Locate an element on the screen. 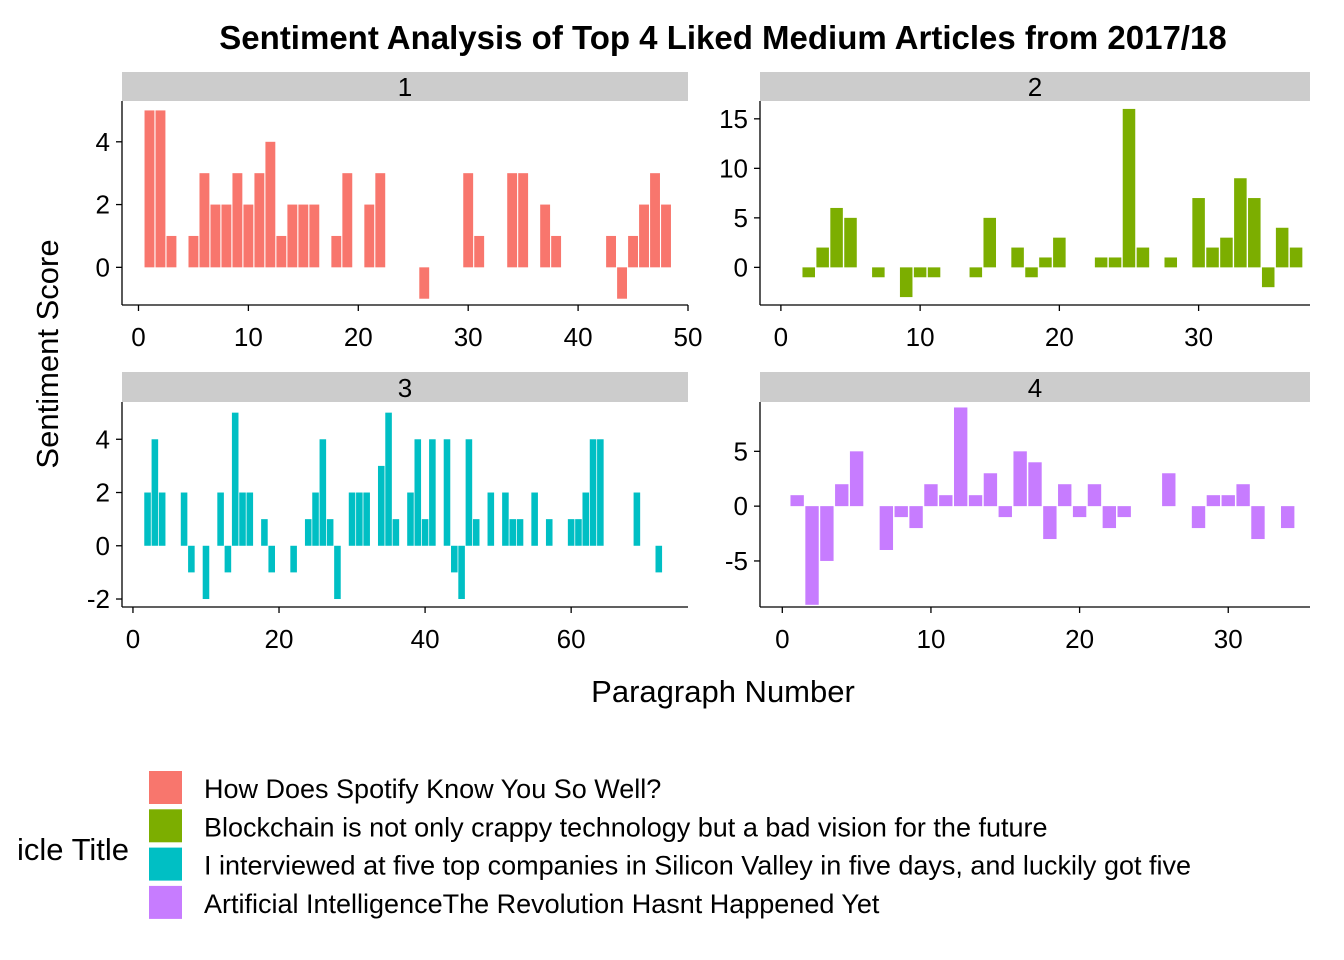 The height and width of the screenshot is (960, 1344). legend-title: icle Title is located at coordinates (73, 849).